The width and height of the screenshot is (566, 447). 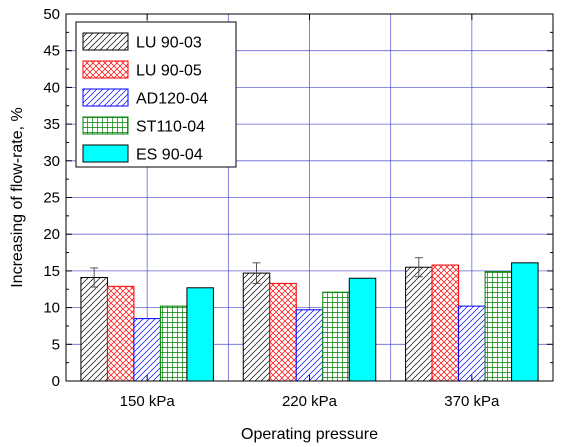 What do you see at coordinates (169, 71) in the screenshot?
I see `legend-label: LU 90-05` at bounding box center [169, 71].